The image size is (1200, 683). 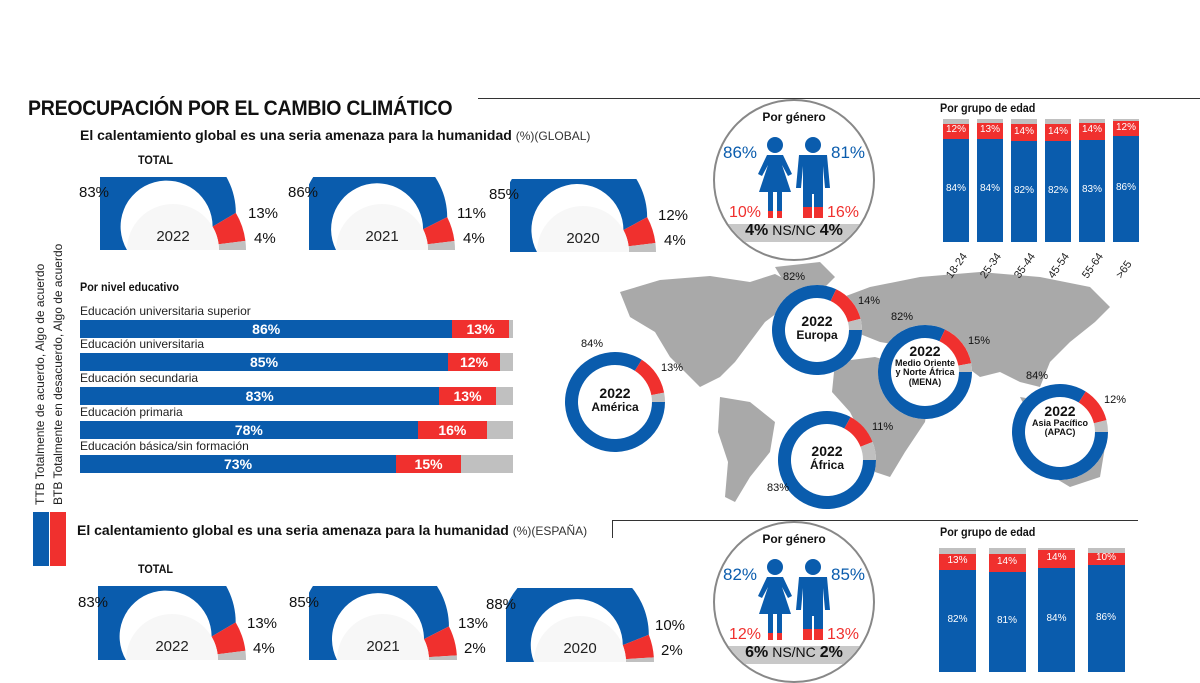 I want to click on region-disagree-label: 15%, so click(x=979, y=341).